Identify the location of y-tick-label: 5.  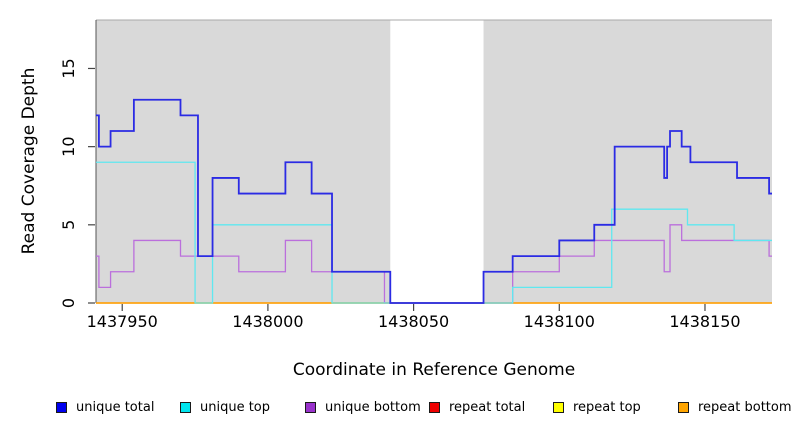
(68, 225).